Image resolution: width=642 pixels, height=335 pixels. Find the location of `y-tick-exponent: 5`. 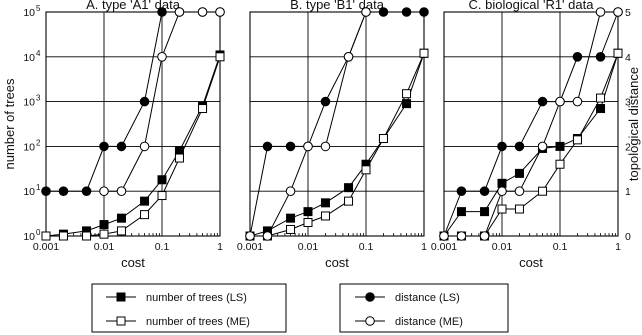

y-tick-exponent: 5 is located at coordinates (38, 8).